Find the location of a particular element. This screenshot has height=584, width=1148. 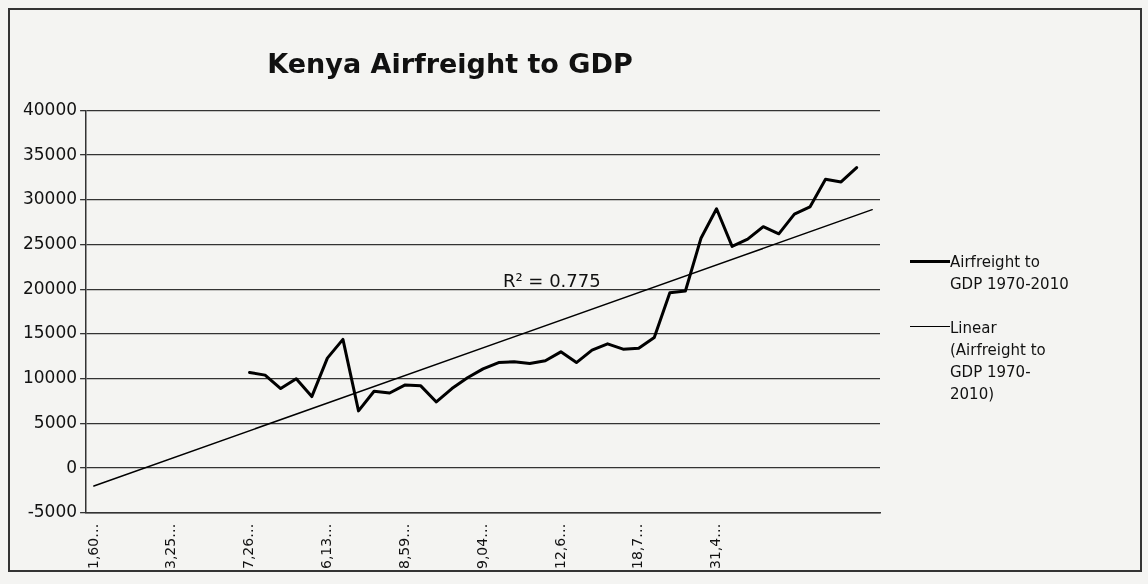

y-tick-label: 15000 is located at coordinates (50, 332).